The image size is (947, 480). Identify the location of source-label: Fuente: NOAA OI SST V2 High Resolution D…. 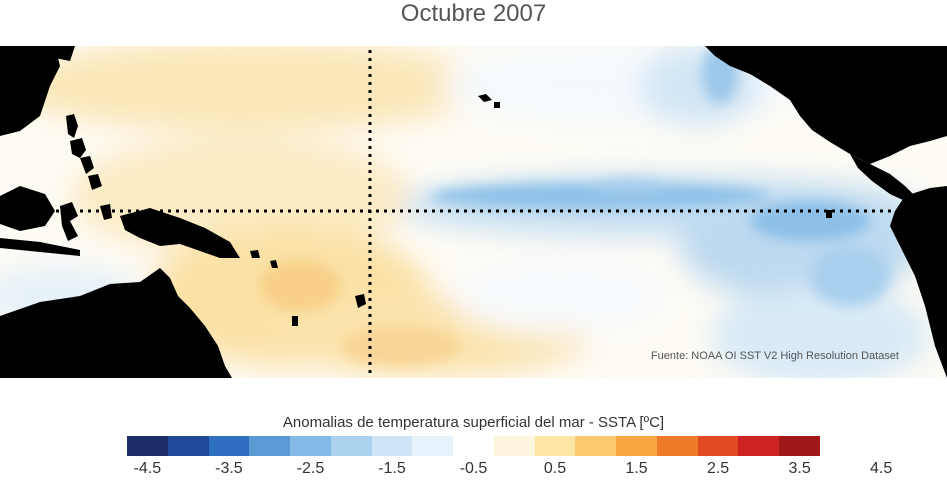
(774, 356).